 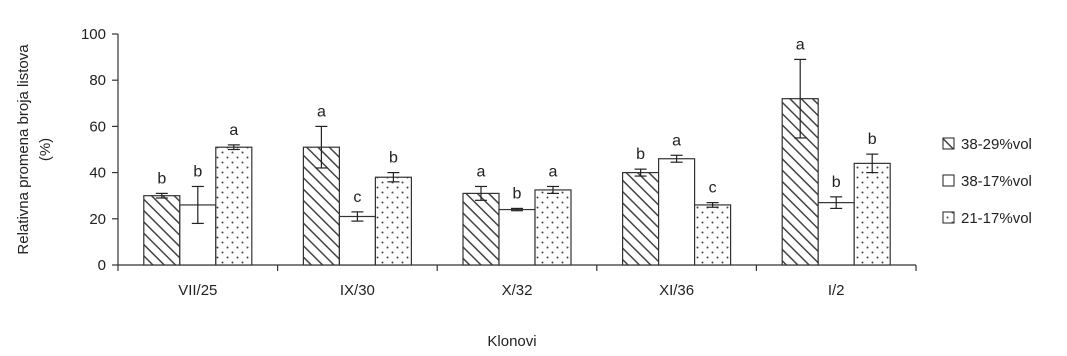 I want to click on legend-item: 38-29%vol, so click(x=987, y=144).